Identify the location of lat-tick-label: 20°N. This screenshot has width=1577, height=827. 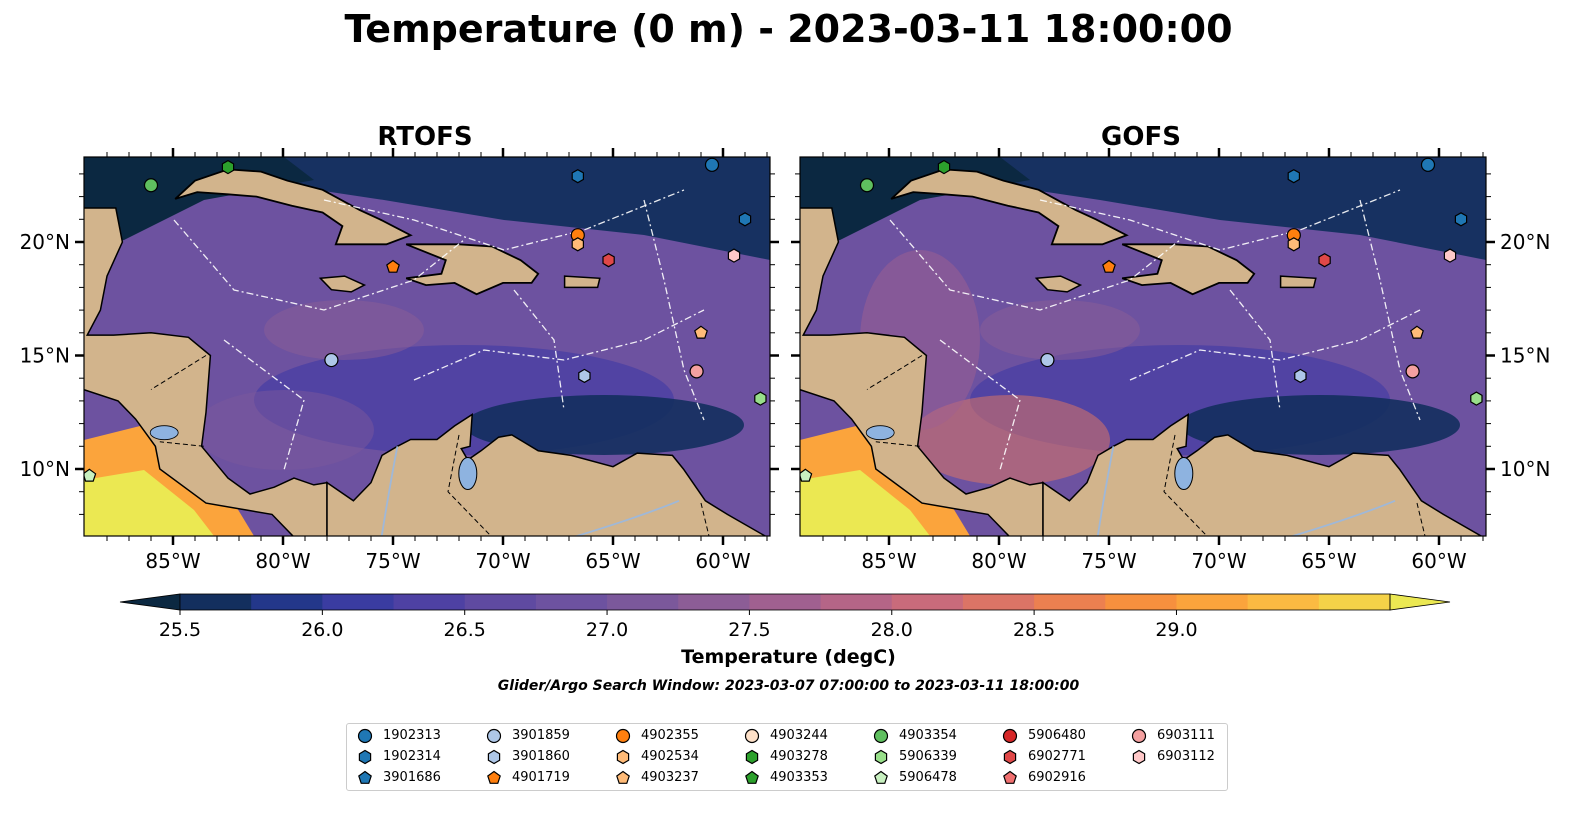
(1525, 242).